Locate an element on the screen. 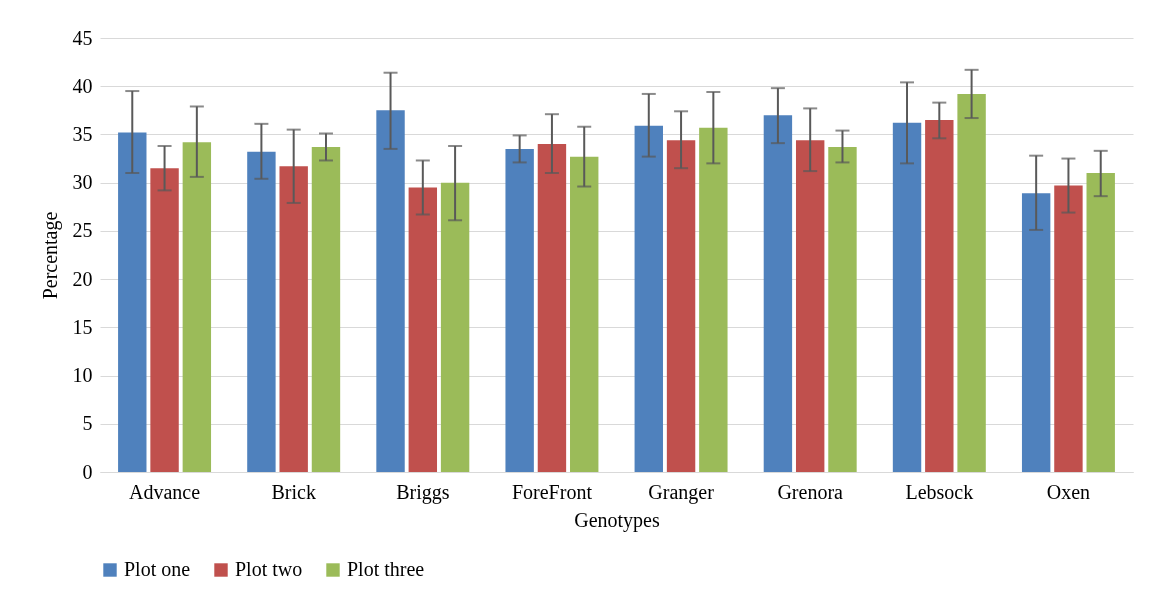 This screenshot has height=615, width=1151. x-tick-label: Advance is located at coordinates (165, 491).